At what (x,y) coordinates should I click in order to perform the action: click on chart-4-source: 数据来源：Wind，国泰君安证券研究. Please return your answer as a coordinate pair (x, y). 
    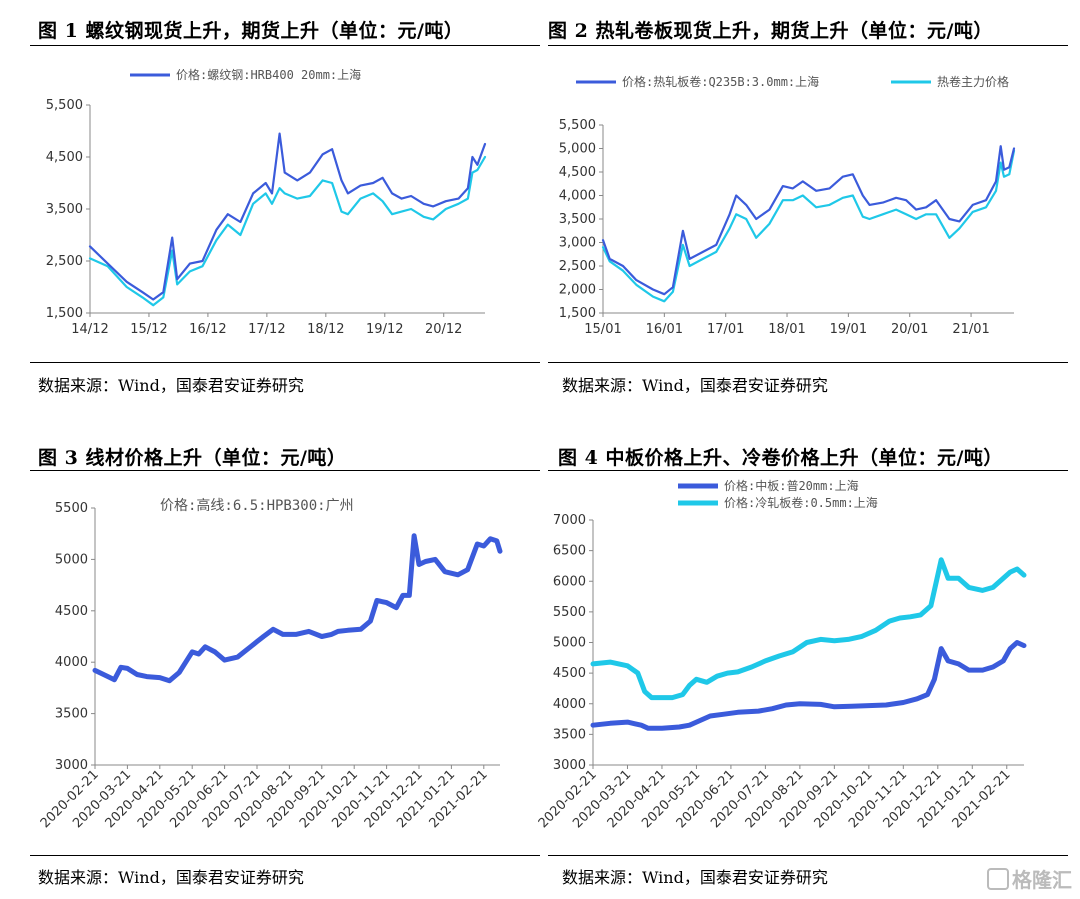
    Looking at the image, I should click on (695, 877).